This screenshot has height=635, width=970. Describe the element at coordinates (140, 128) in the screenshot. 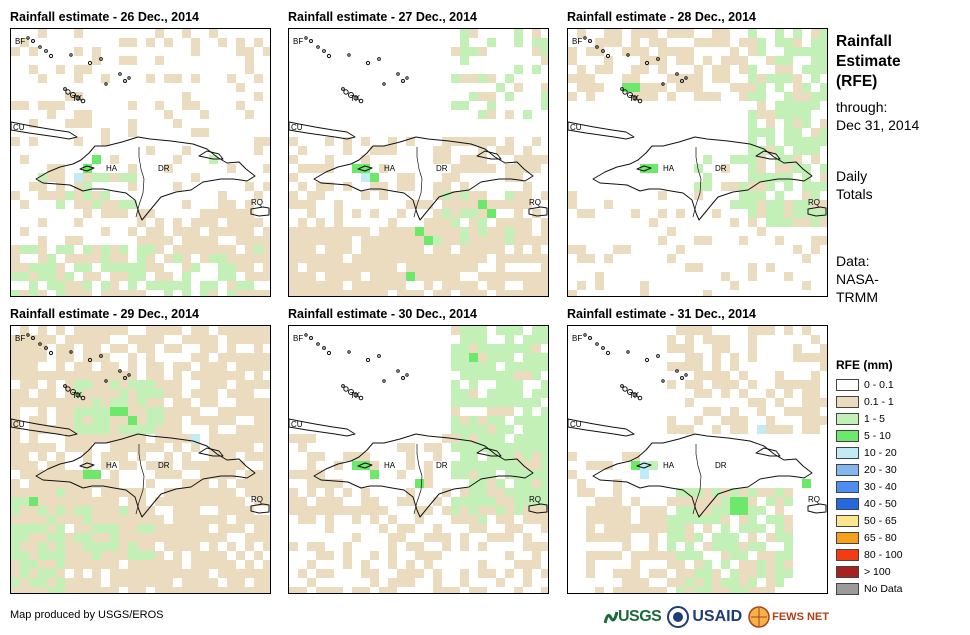

I see `coastlines` at that location.